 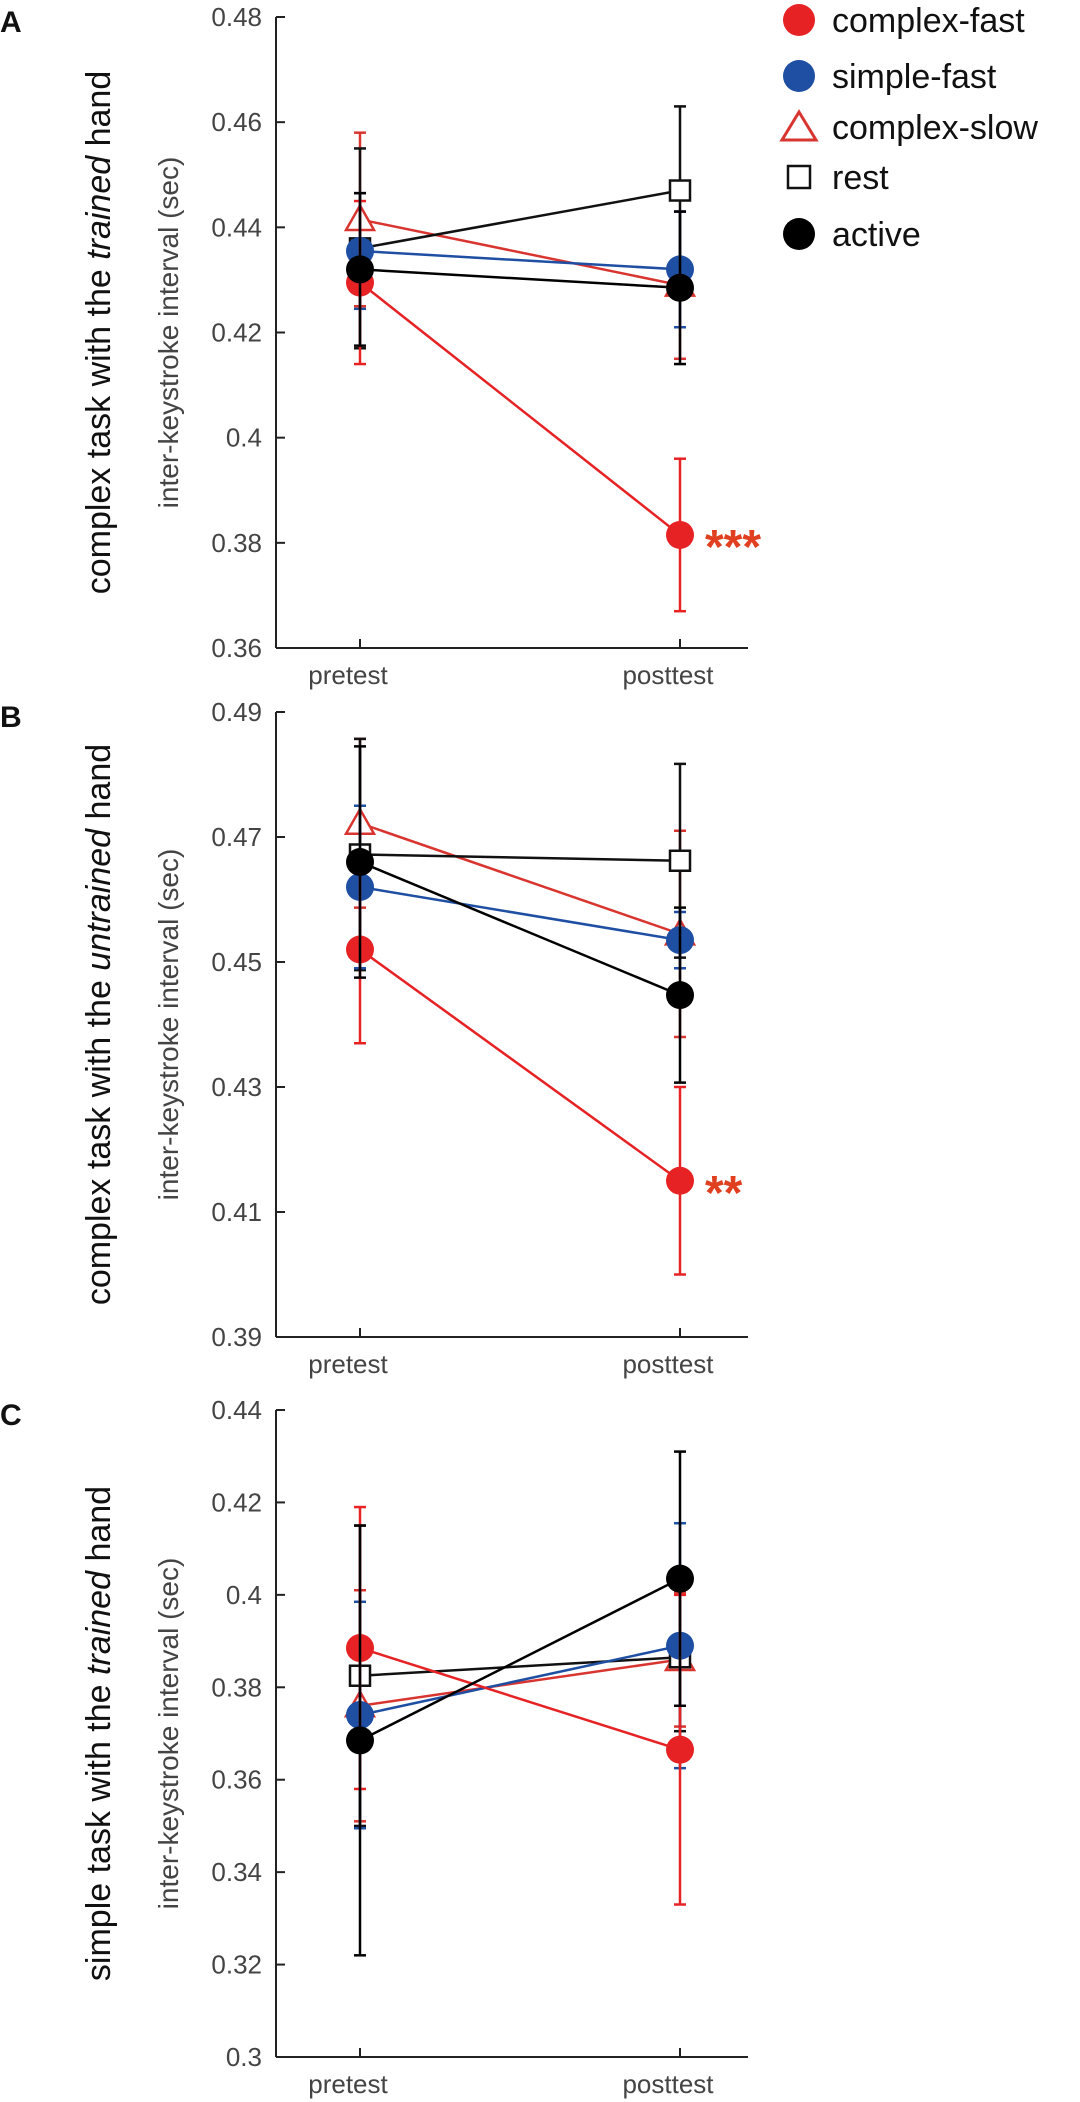 I want to click on legend-item-complex-fast: complex-fast, so click(x=904, y=21).